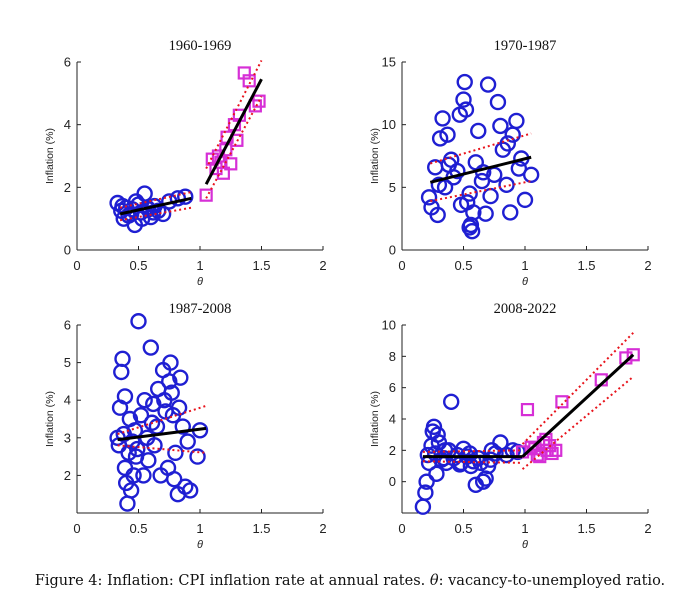 The width and height of the screenshot is (700, 605). What do you see at coordinates (67, 187) in the screenshot?
I see `y-tick-label: 2` at bounding box center [67, 187].